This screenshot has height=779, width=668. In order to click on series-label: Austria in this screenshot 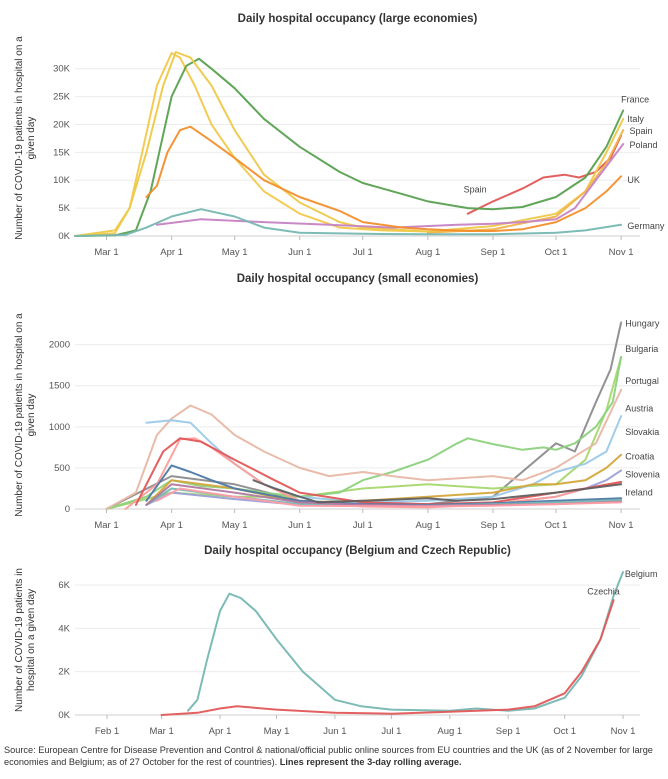, I will do `click(639, 409)`.